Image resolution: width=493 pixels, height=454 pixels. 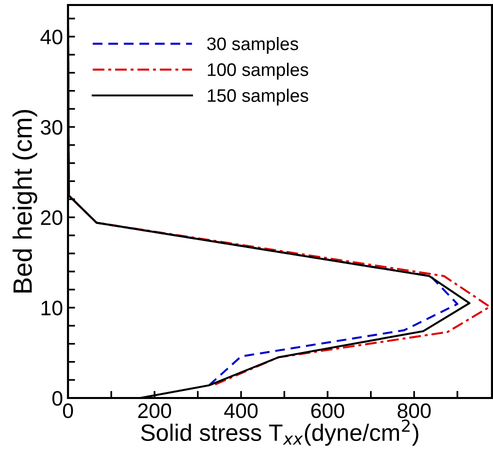 I want to click on y-tick-label: 30, so click(x=51, y=127).